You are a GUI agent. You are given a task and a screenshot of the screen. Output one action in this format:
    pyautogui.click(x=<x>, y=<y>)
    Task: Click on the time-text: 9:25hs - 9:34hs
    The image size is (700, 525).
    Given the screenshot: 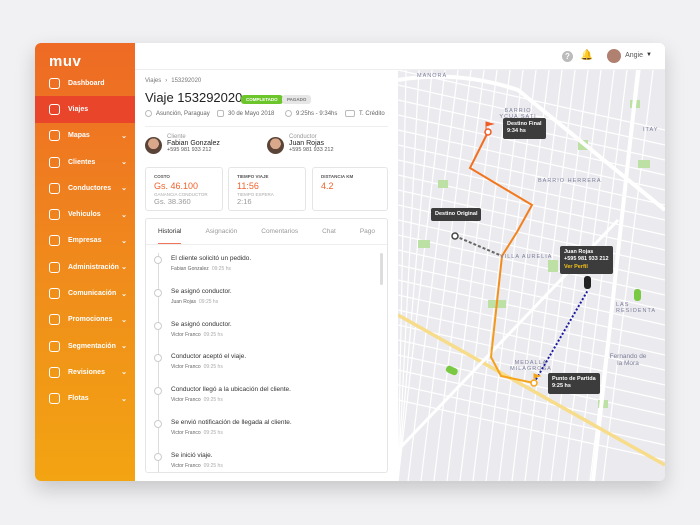 What is the action you would take?
    pyautogui.click(x=317, y=113)
    